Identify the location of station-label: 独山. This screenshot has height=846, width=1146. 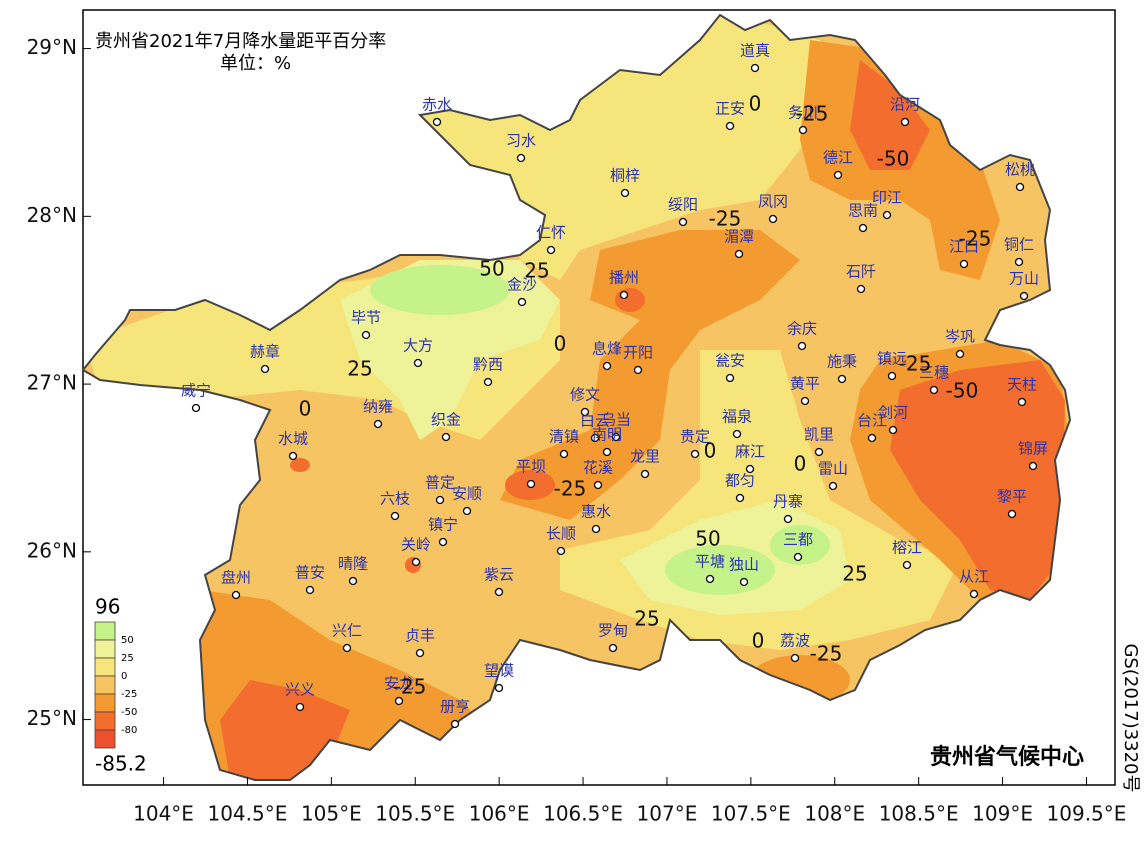
(744, 565).